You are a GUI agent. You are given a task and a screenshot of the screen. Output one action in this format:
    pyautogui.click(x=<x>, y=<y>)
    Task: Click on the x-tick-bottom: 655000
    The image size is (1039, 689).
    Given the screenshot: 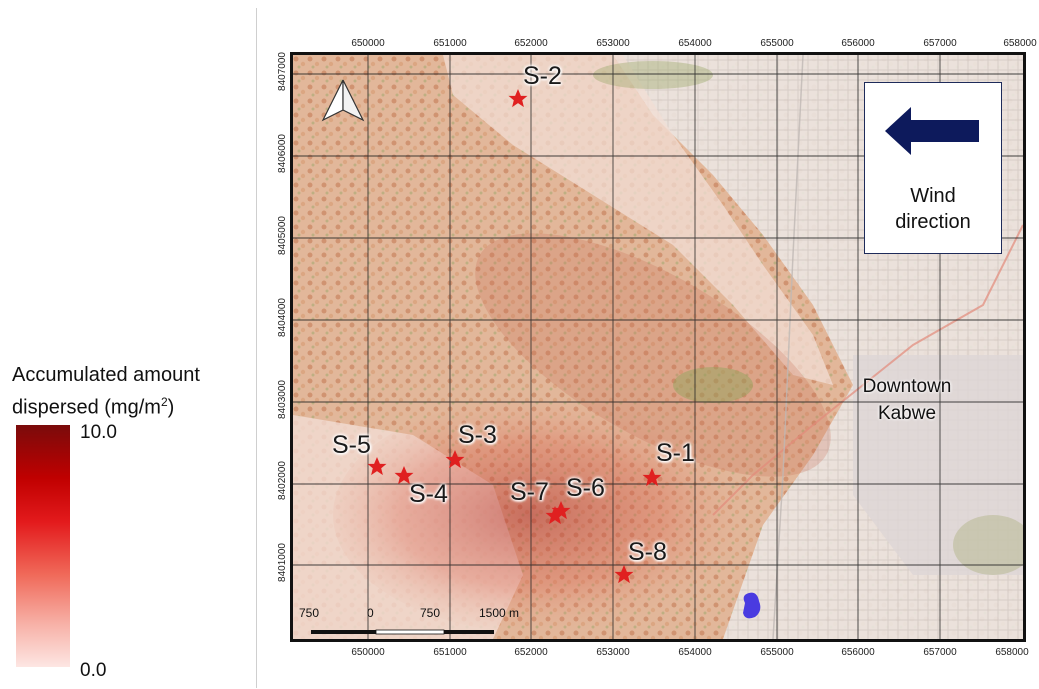 What is the action you would take?
    pyautogui.click(x=777, y=652)
    